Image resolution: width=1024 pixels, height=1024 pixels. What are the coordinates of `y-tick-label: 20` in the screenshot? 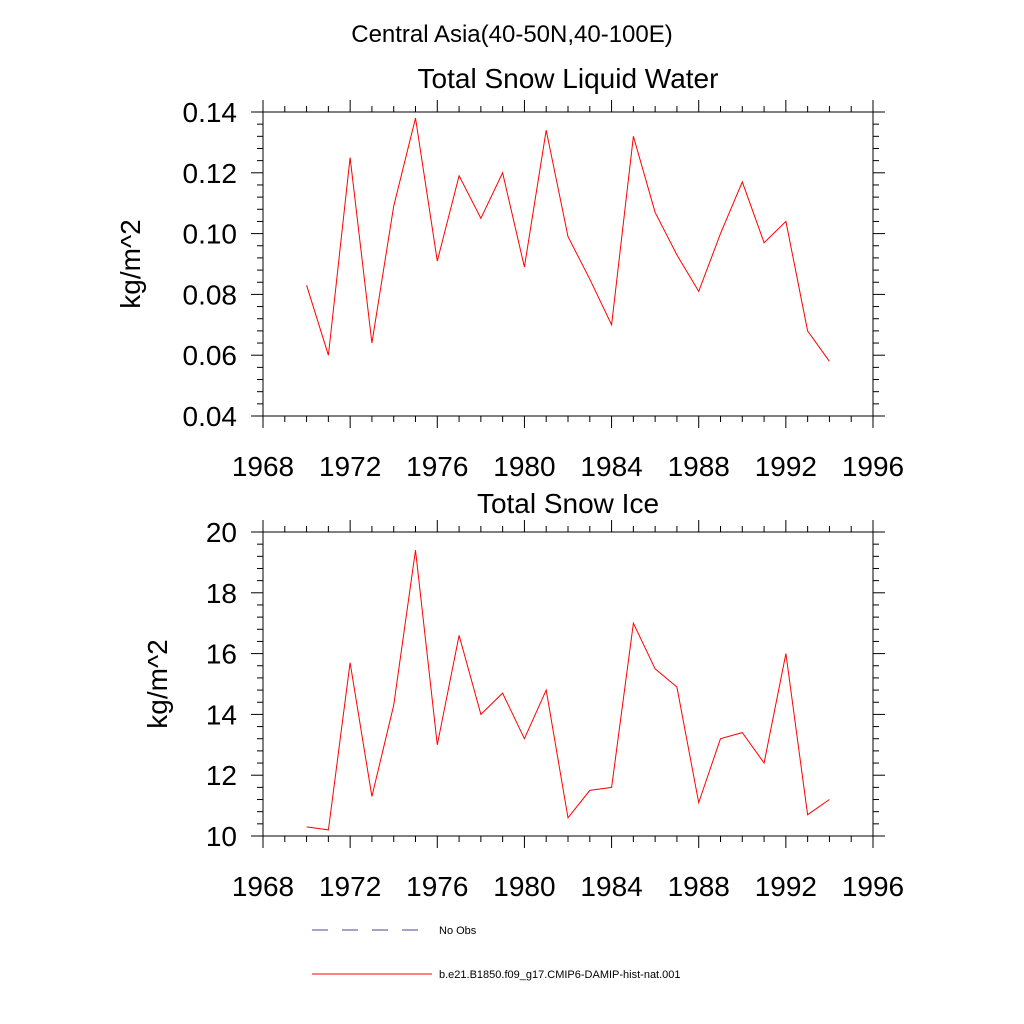 It's located at (221, 532).